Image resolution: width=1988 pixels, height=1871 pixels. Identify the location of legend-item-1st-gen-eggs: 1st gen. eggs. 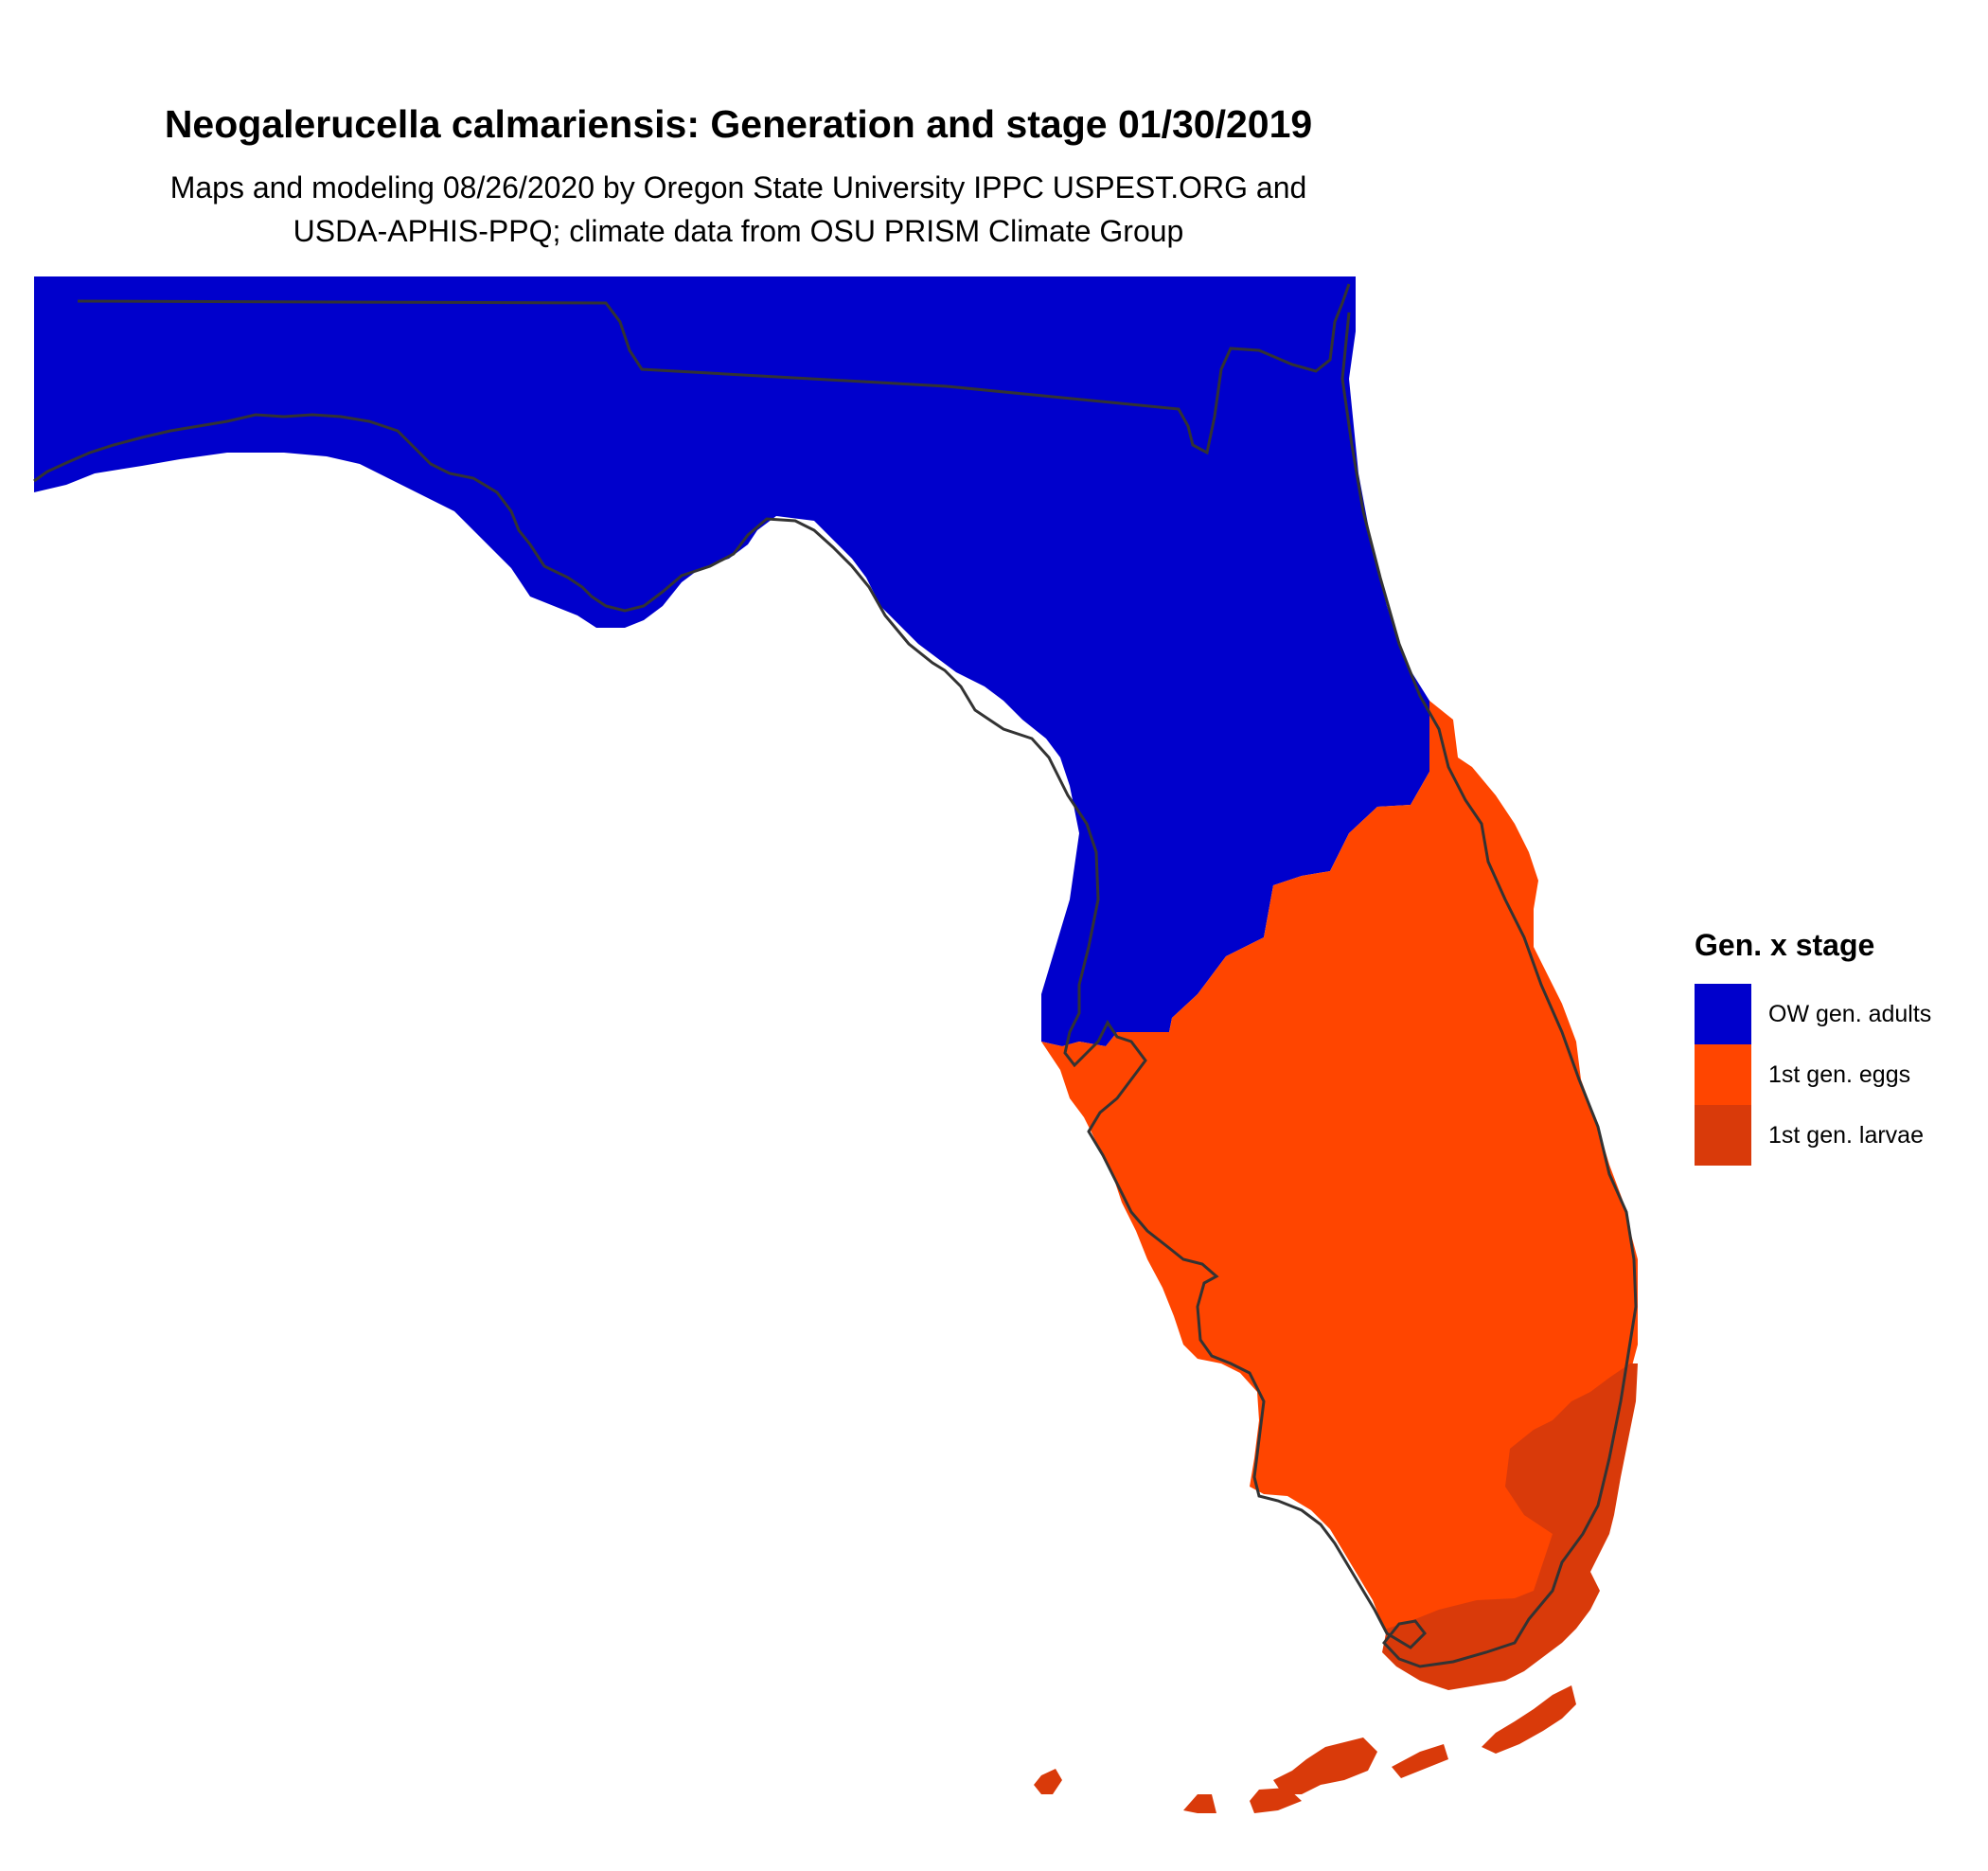
(1813, 1074).